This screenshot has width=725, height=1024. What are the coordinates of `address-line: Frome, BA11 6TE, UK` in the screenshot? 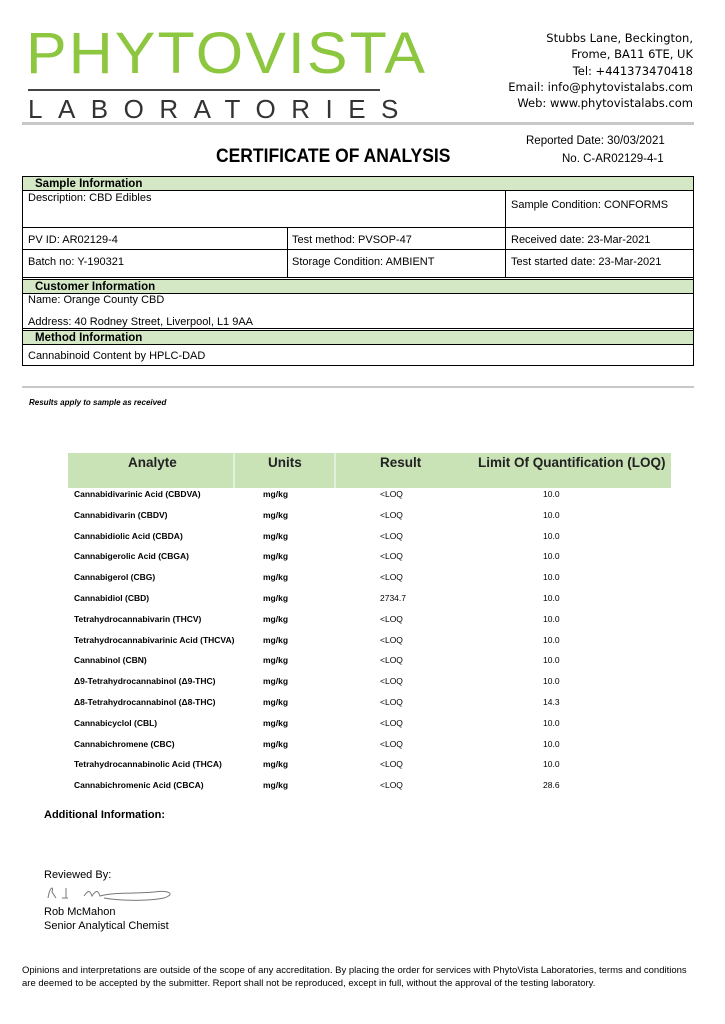 It's located at (632, 54).